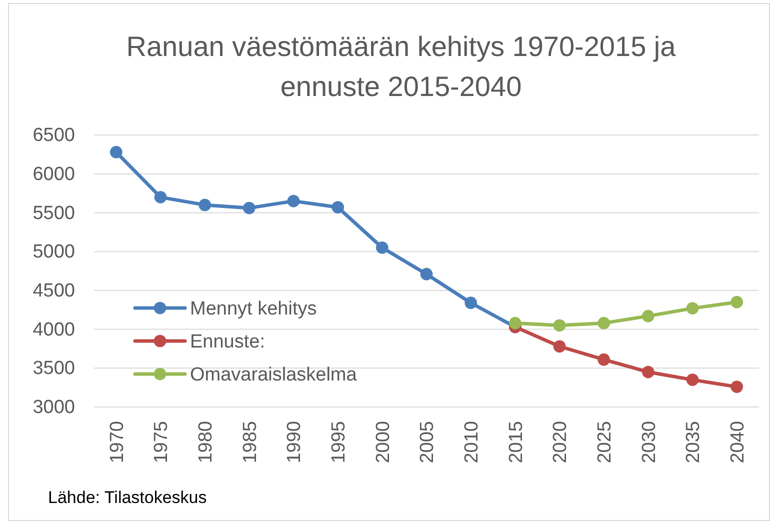  I want to click on x-tick-label: 2010, so click(471, 442).